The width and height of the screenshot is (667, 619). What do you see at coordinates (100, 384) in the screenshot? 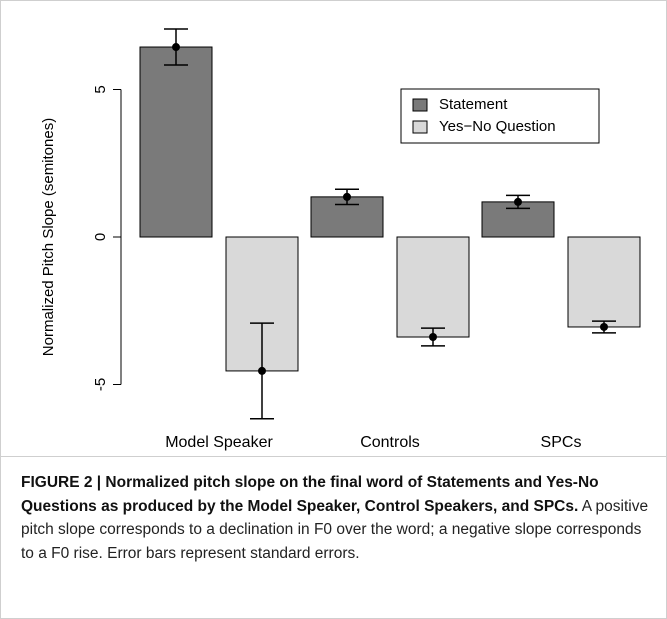
I see `y-tick-label: -5` at bounding box center [100, 384].